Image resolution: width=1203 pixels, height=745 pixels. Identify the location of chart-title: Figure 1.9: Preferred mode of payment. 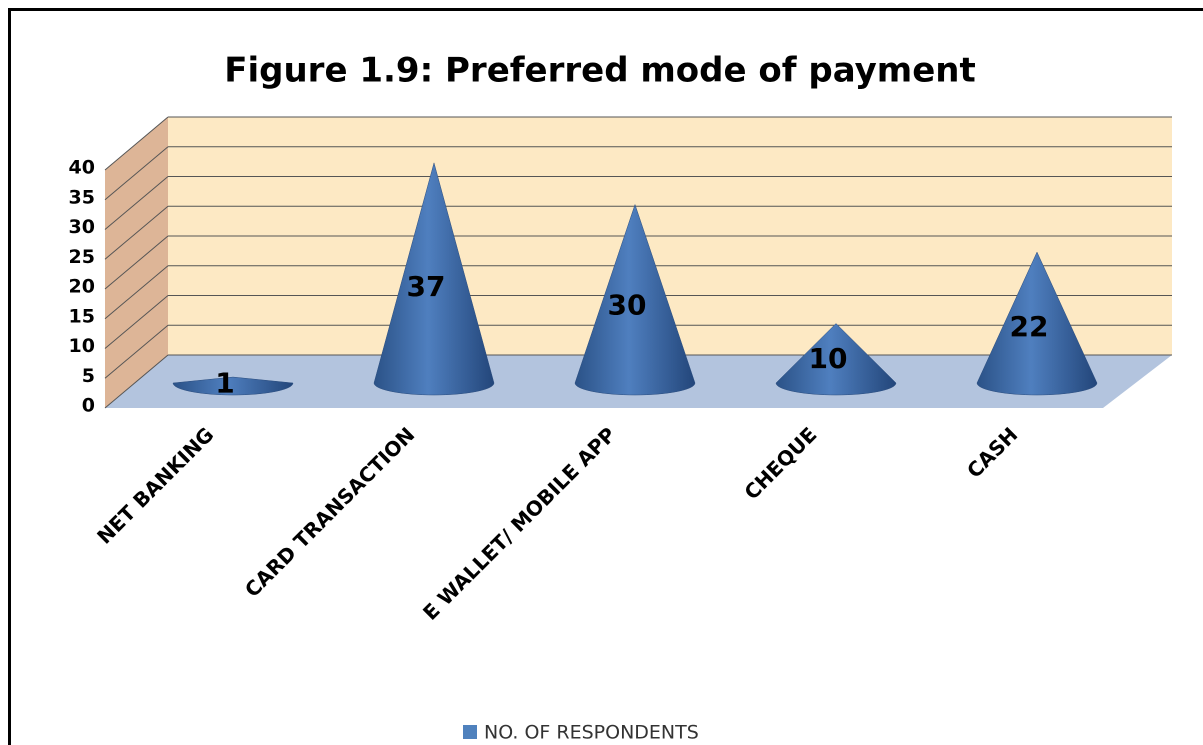
(599, 71).